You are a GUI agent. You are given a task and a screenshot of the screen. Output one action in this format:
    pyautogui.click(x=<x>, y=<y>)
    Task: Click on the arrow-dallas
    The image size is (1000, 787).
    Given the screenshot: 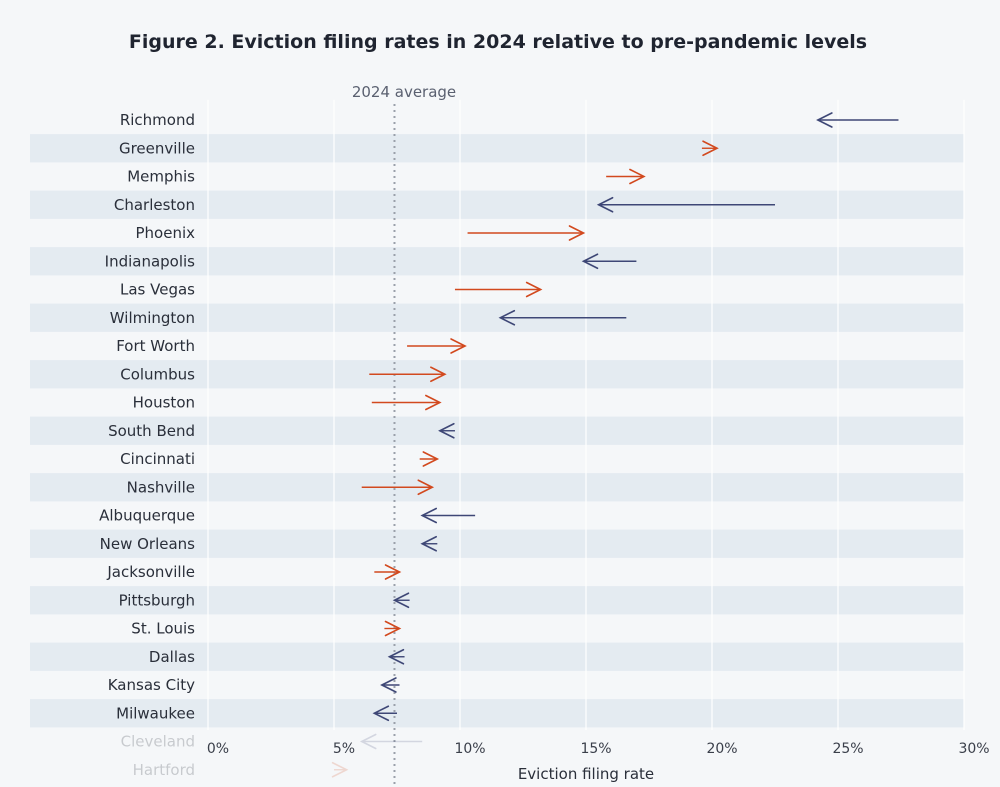 What is the action you would take?
    pyautogui.click(x=396, y=656)
    